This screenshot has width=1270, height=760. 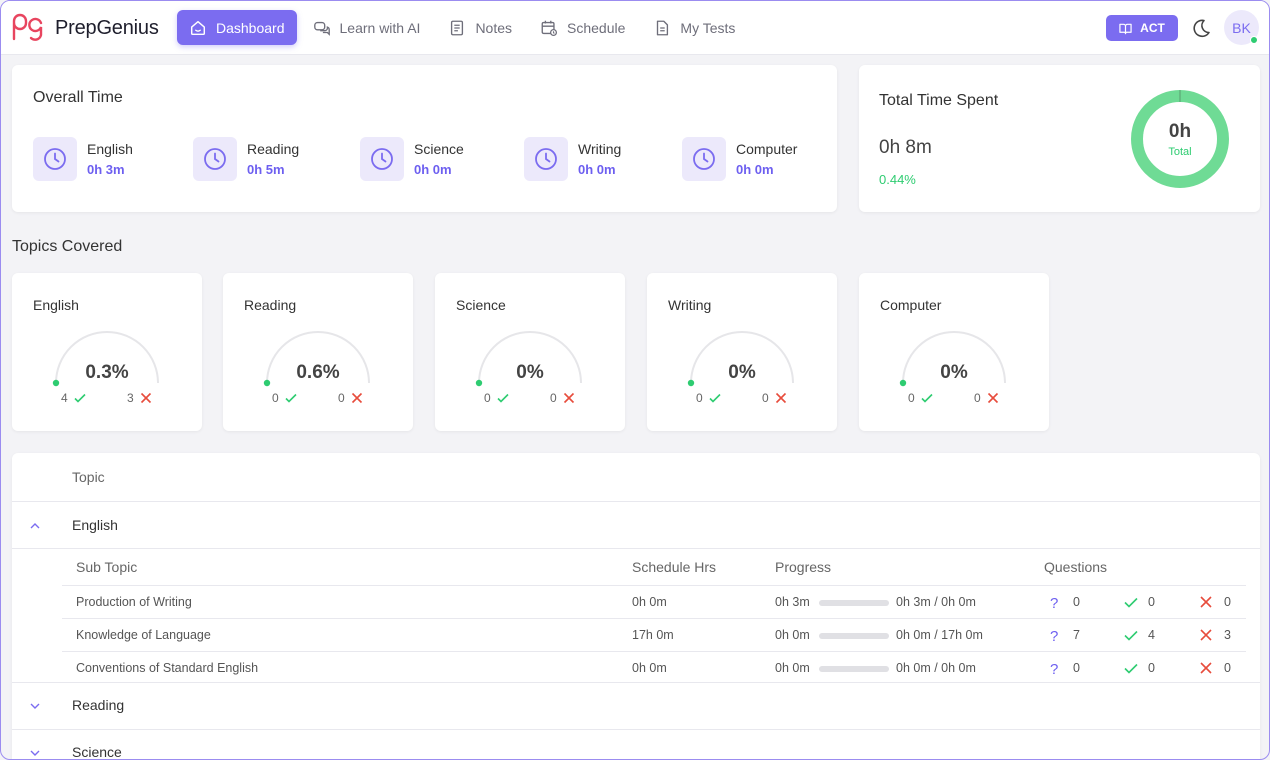 What do you see at coordinates (708, 27) in the screenshot?
I see `nav-my-tests-label: My Tests` at bounding box center [708, 27].